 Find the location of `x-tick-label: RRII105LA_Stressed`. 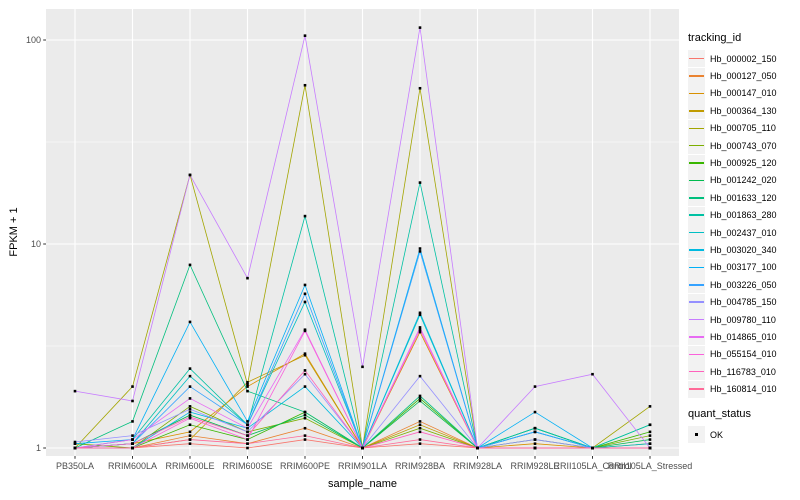

x-tick-label: RRII105LA_Stressed is located at coordinates (650, 466).